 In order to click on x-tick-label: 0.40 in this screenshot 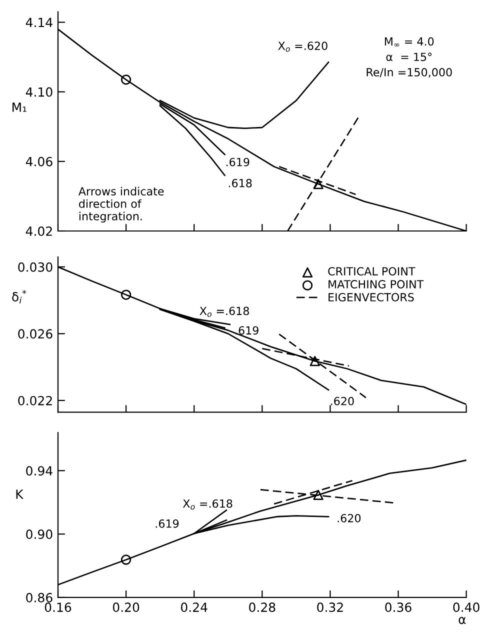, I will do `click(466, 607)`.